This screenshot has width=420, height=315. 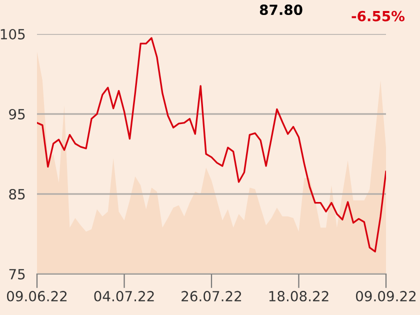 I want to click on y-tick-label: 75, so click(x=17, y=274).